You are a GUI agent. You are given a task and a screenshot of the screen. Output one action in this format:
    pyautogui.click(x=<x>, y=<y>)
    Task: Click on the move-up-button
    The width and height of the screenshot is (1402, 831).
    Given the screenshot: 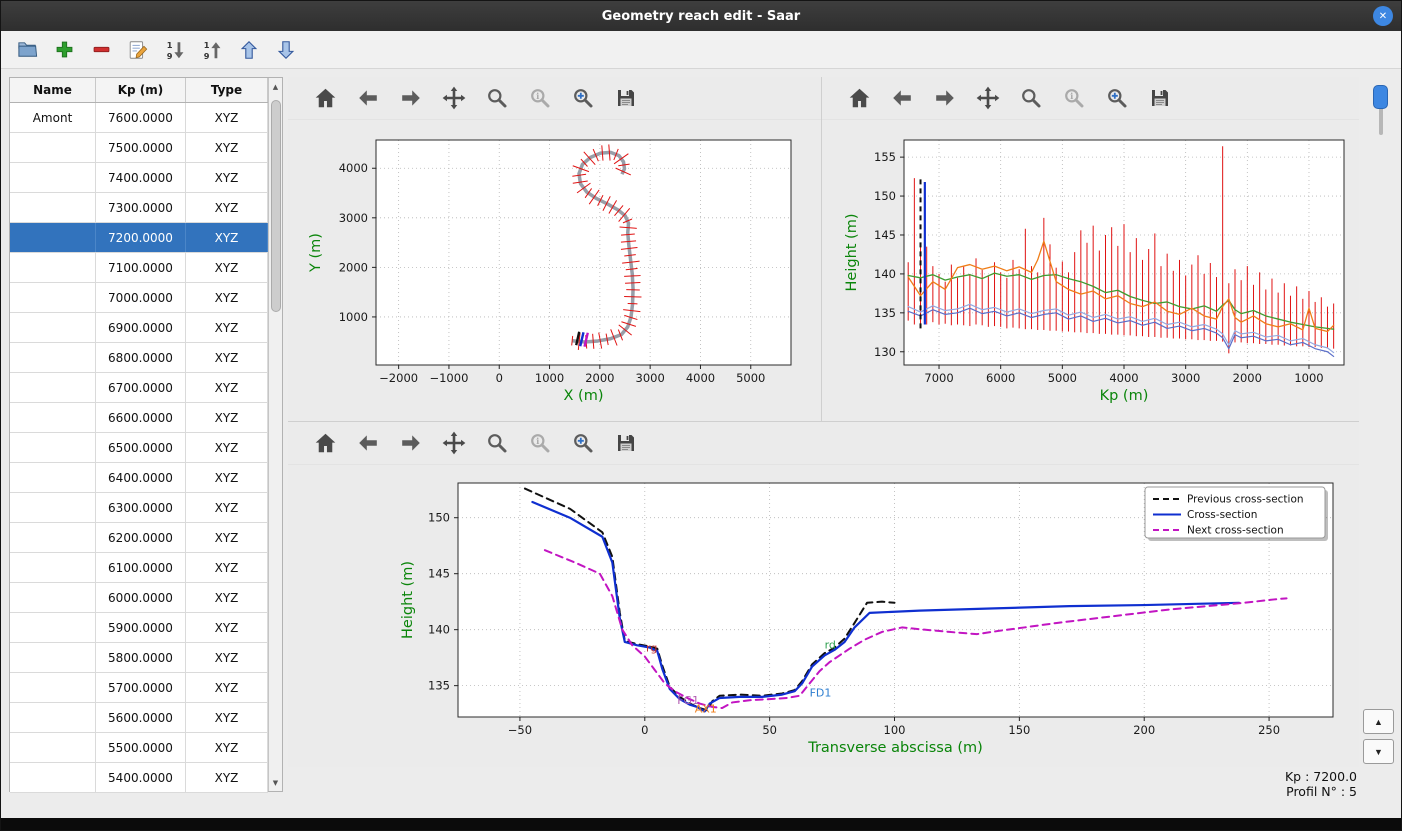 What is the action you would take?
    pyautogui.click(x=249, y=50)
    